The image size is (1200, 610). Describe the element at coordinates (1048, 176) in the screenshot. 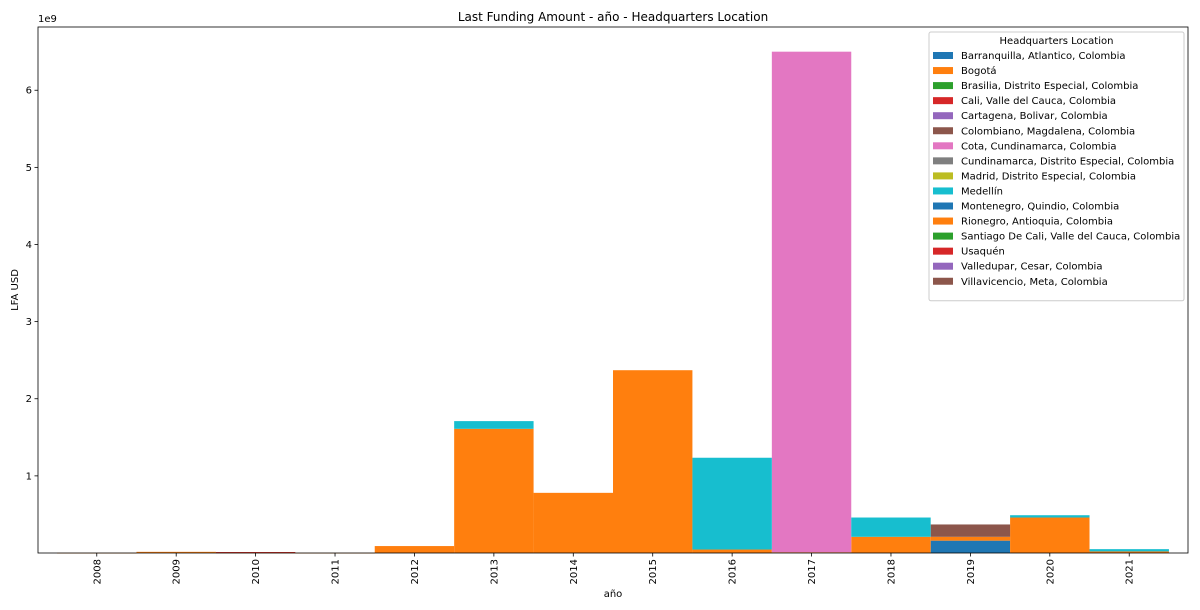

I see `legend-label: Madrid, Distrito Especial, Colombia` at that location.